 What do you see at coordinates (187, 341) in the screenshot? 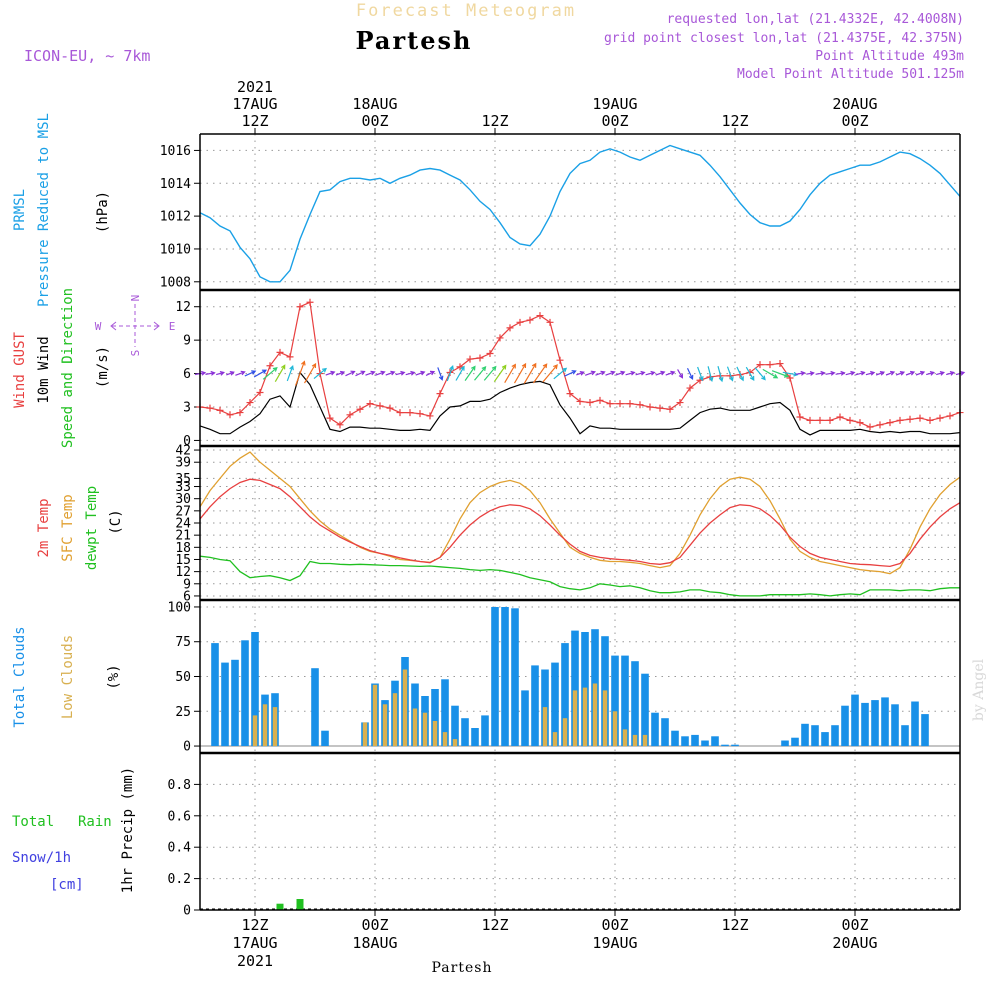
I see `y-tick-label: 9` at bounding box center [187, 341].